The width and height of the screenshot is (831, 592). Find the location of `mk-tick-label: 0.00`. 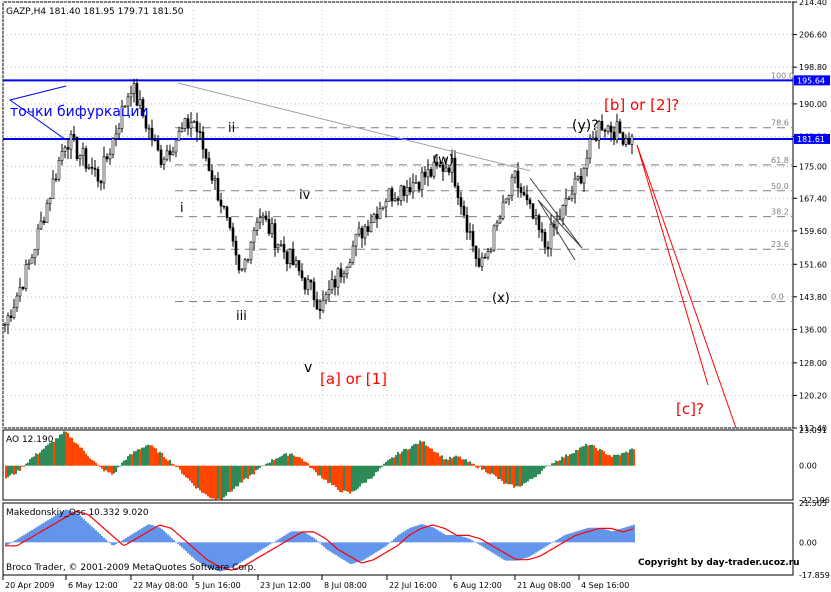

mk-tick-label: 0.00 is located at coordinates (808, 542).